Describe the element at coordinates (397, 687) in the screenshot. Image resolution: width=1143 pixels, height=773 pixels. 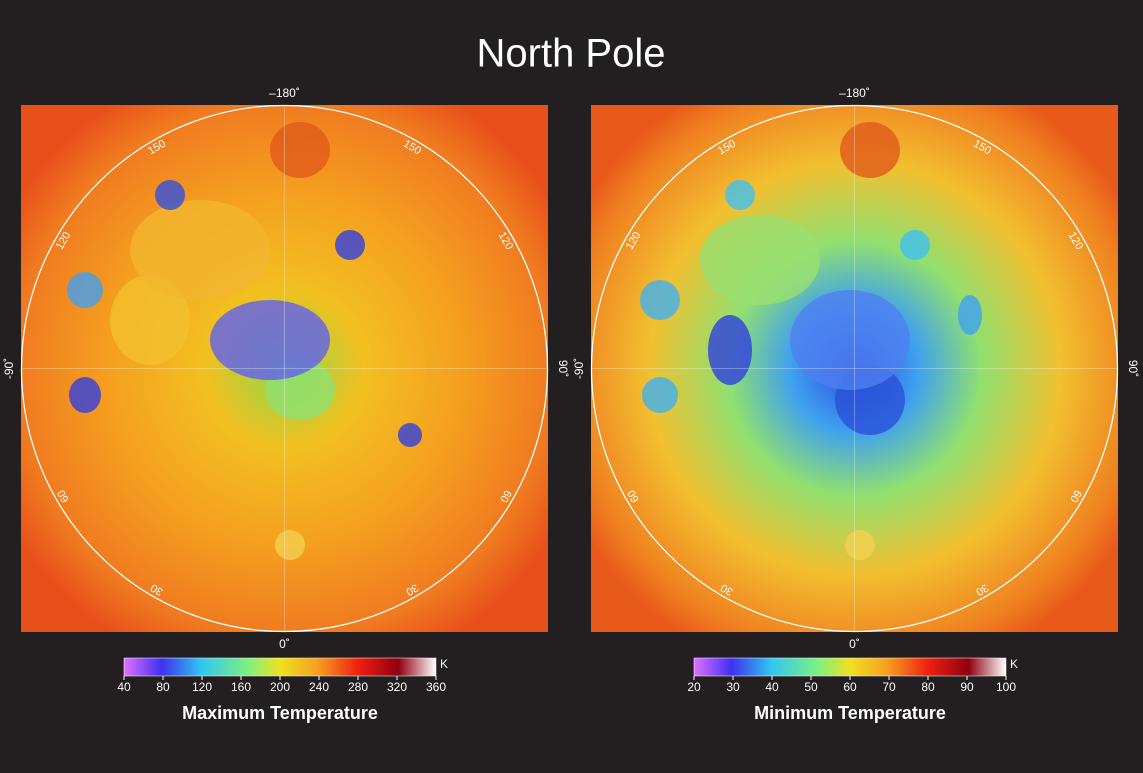
I see `colorbar-tick-label: 320` at that location.